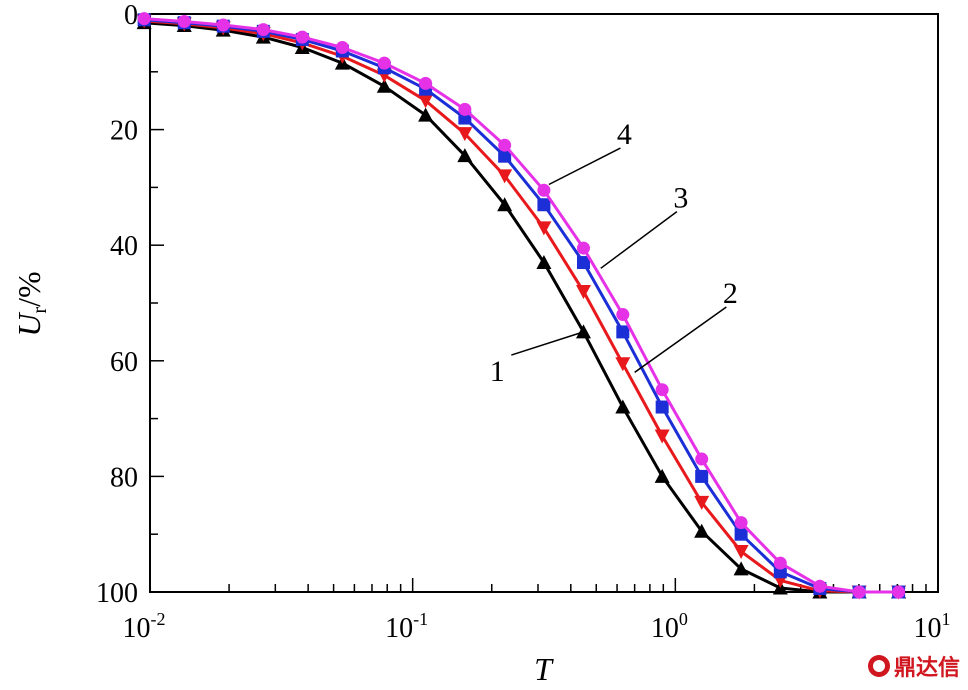 This screenshot has height=690, width=968. I want to click on y-axis-title: Ur/%, so click(31, 303).